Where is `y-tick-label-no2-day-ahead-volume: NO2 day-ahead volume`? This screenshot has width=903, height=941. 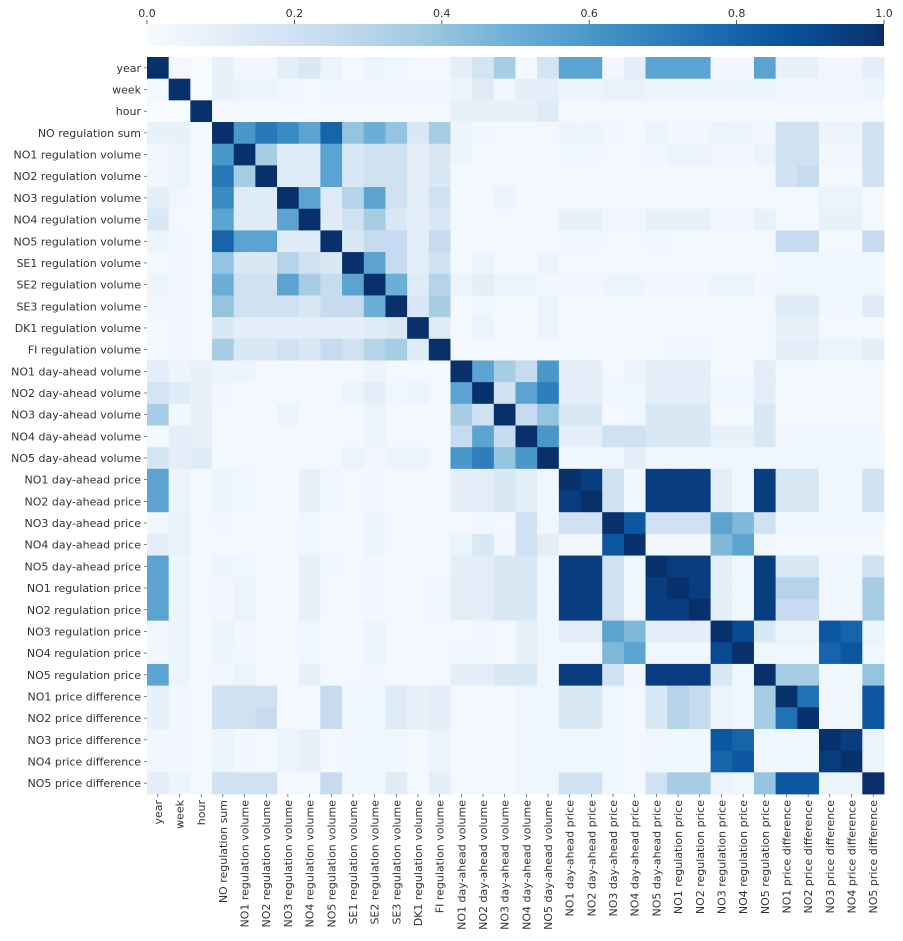
y-tick-label-no2-day-ahead-volume: NO2 day-ahead volume is located at coordinates (76, 393).